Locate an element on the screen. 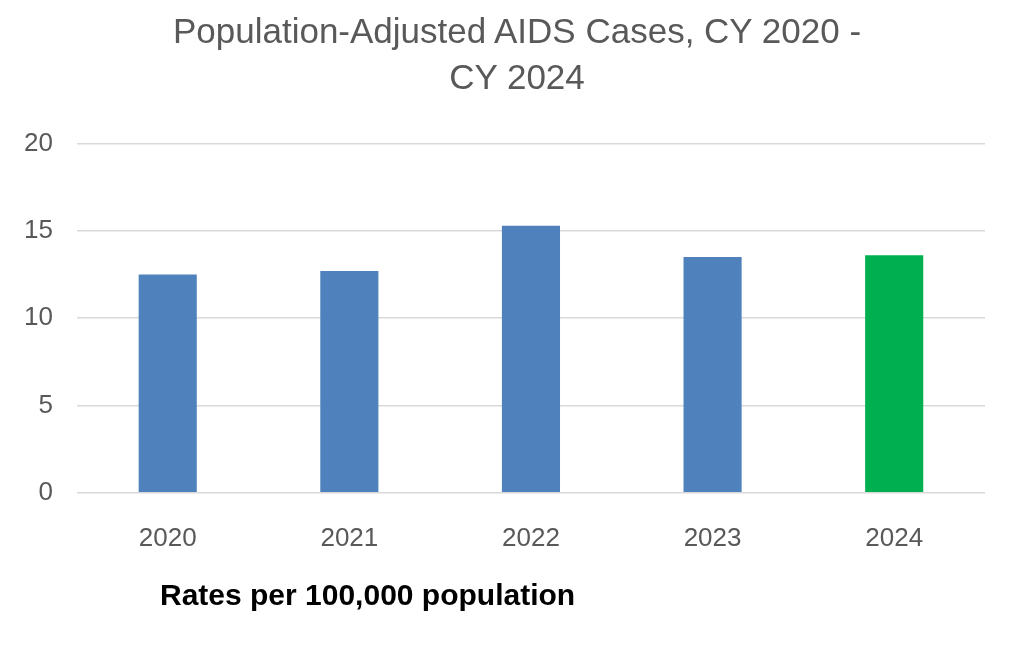  y-tick-label: 15 is located at coordinates (38, 229).